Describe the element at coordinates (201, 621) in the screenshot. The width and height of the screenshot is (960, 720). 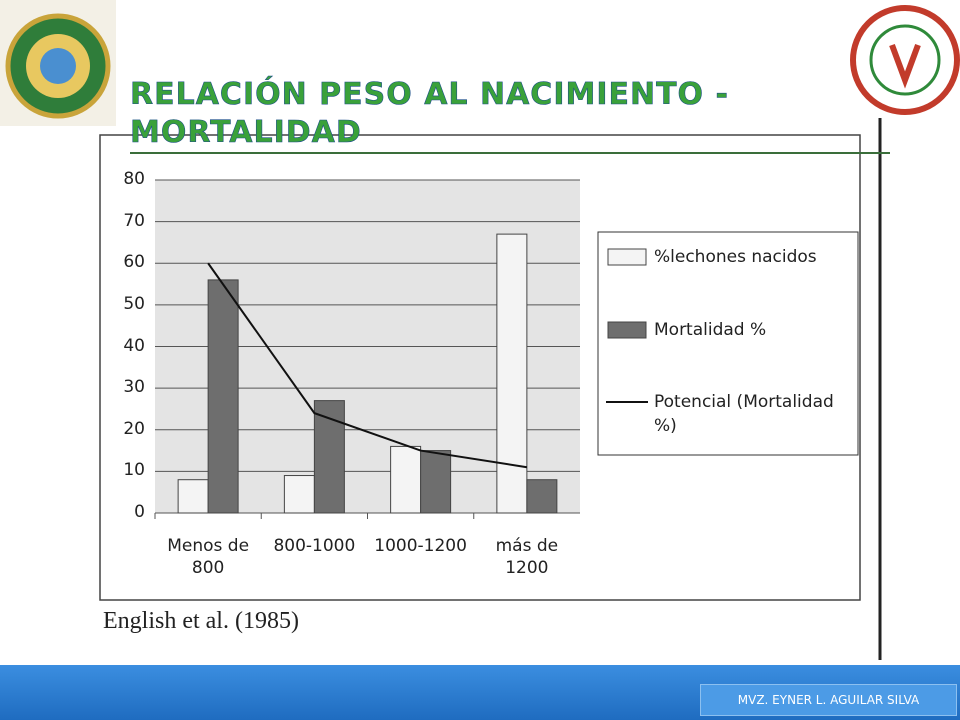
I see `citation: English et al. (1985)` at that location.